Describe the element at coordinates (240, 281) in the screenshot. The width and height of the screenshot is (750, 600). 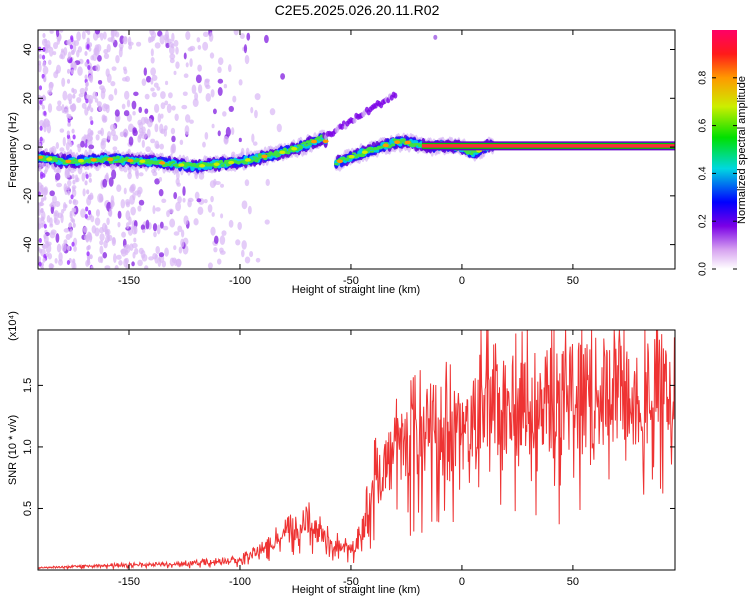
I see `x-tick-label: -100` at that location.